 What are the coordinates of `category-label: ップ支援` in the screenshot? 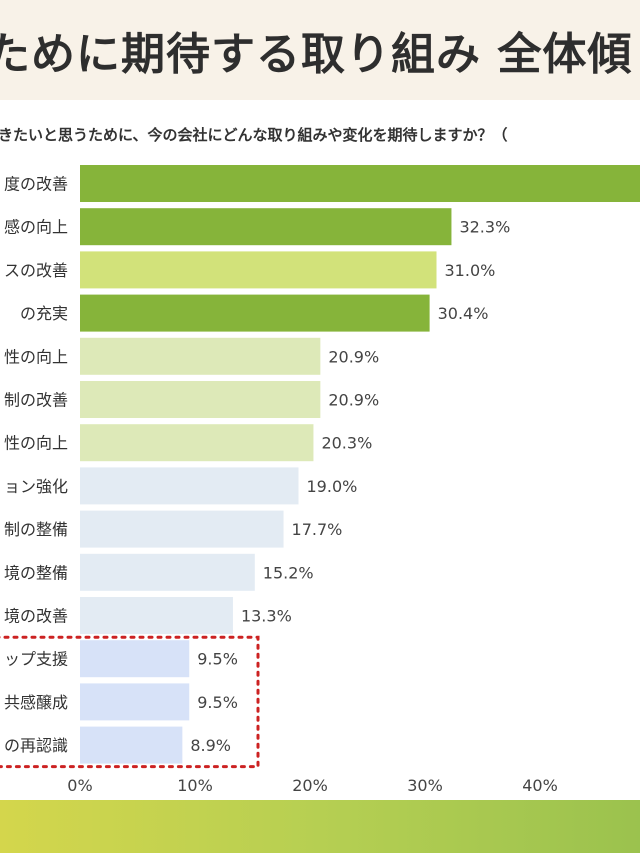 It's located at (36, 659).